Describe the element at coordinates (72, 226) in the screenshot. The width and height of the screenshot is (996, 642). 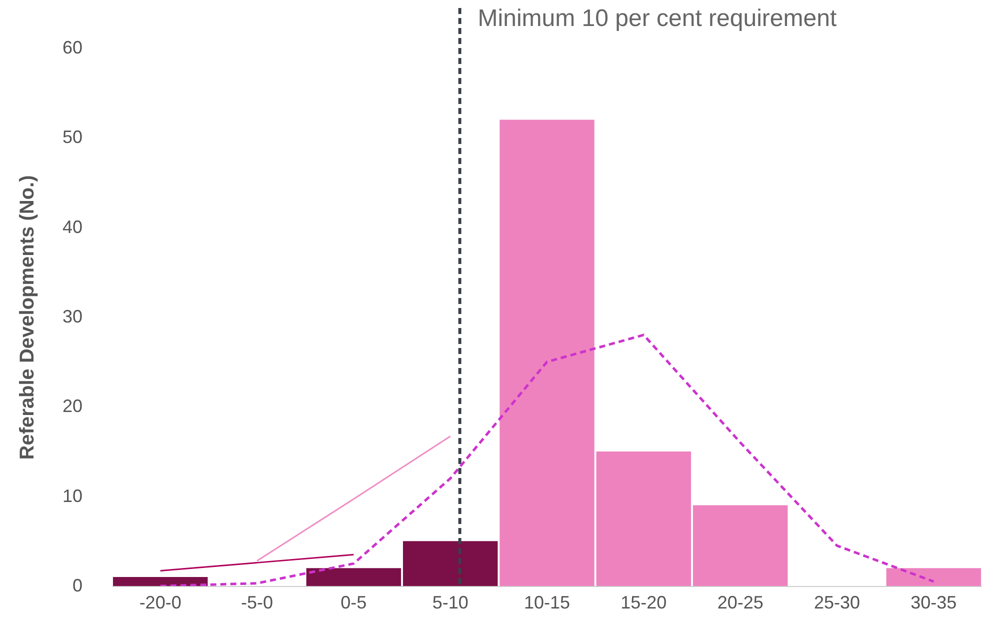
I see `y-tick-label: 40` at that location.